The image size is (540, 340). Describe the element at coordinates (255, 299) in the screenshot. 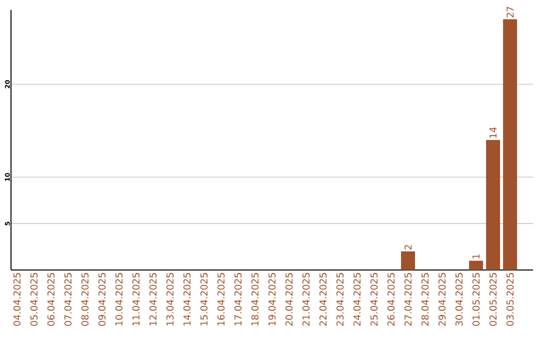

I see `x-tick-label: 18.04.2025` at that location.